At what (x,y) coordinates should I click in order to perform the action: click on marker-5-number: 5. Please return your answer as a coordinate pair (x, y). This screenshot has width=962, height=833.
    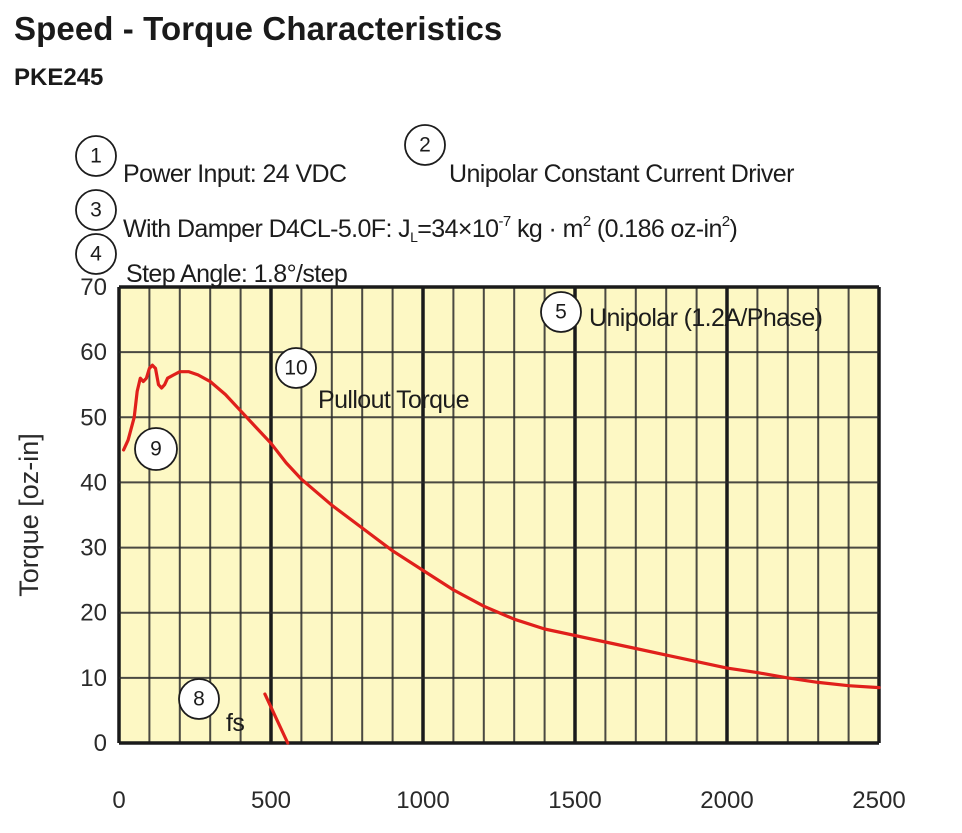
    Looking at the image, I should click on (561, 312).